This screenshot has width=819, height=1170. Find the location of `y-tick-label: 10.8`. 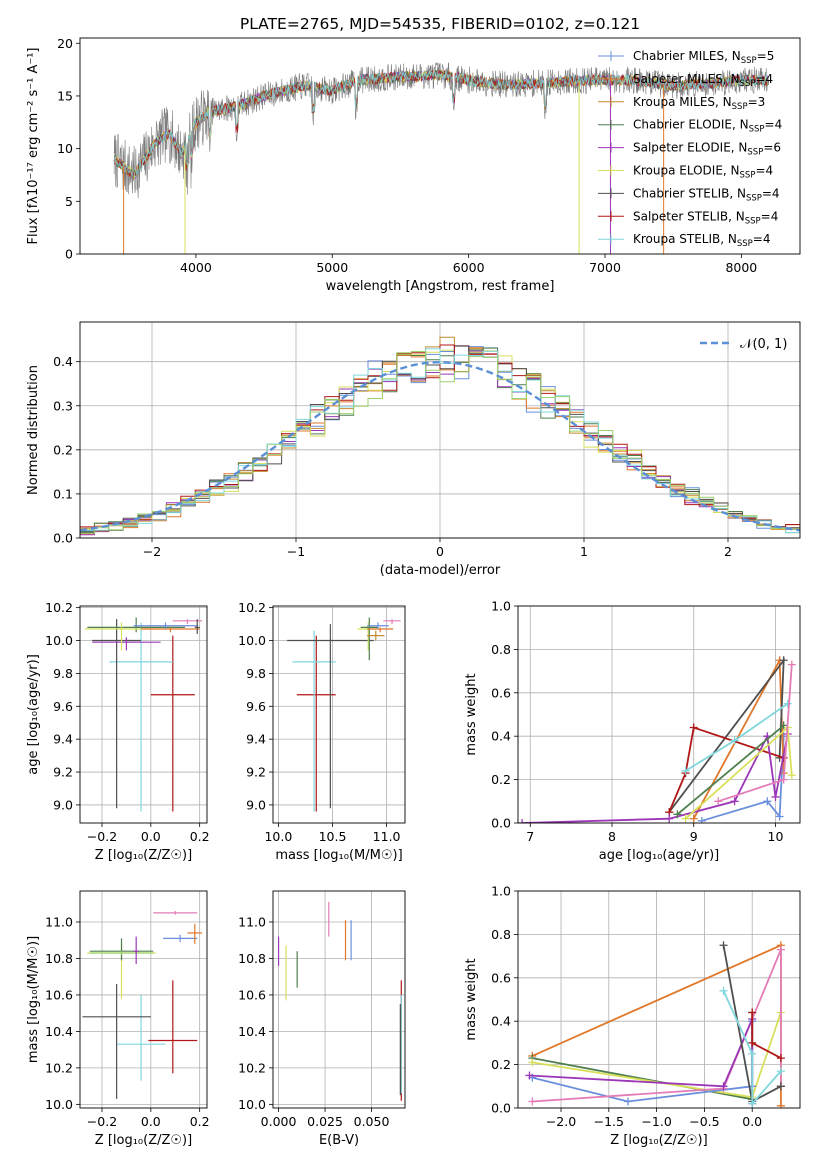

y-tick-label: 10.8 is located at coordinates (252, 958).